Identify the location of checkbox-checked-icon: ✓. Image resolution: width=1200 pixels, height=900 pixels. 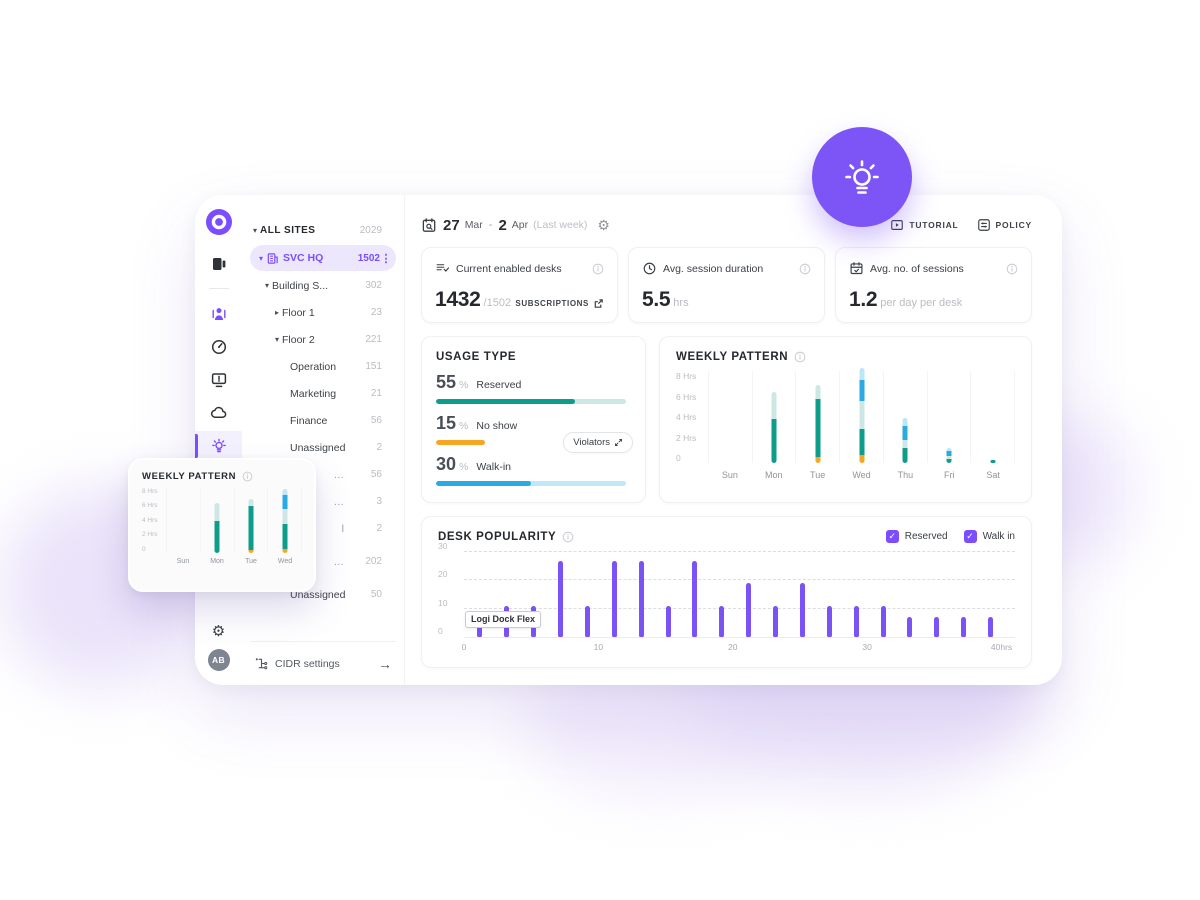
(970, 536).